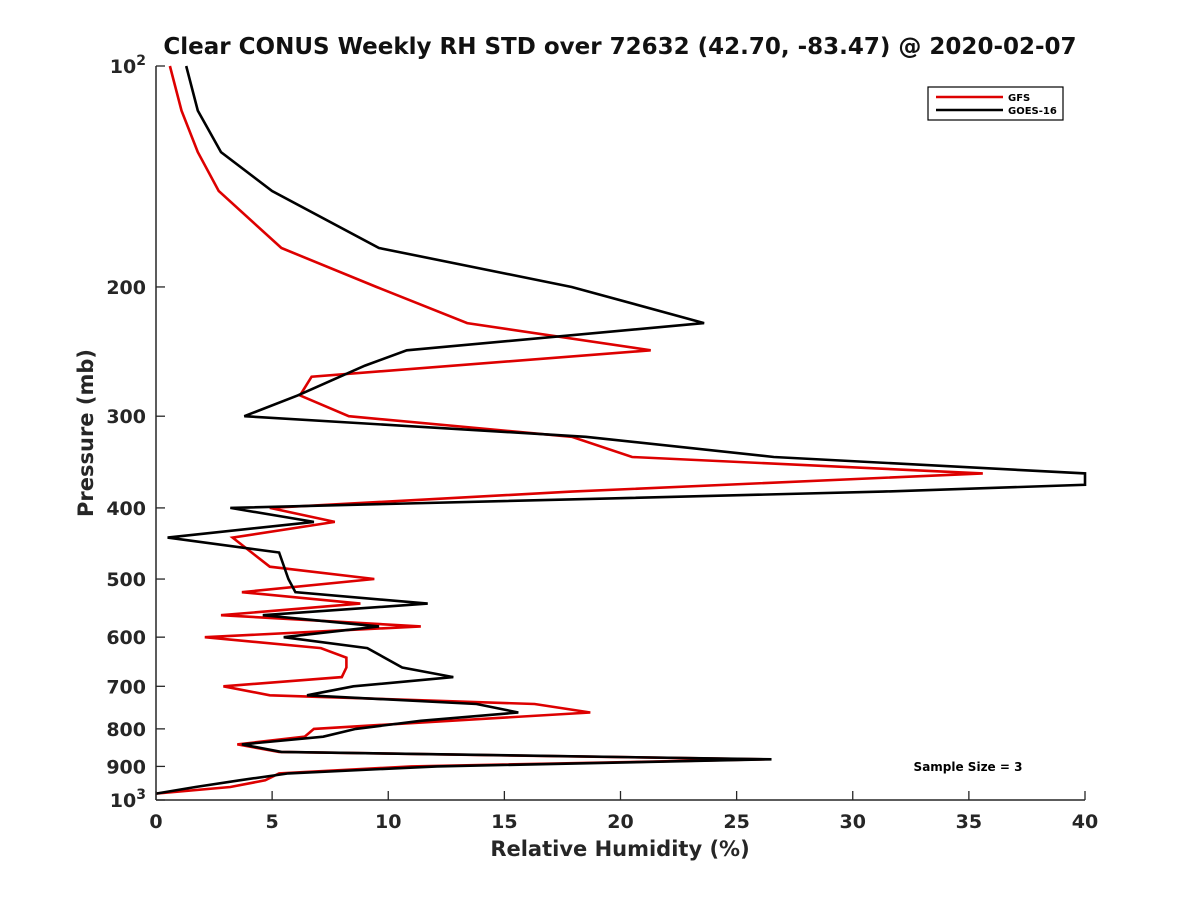 This screenshot has height=900, width=1200. I want to click on y-tick-label: 300, so click(126, 417).